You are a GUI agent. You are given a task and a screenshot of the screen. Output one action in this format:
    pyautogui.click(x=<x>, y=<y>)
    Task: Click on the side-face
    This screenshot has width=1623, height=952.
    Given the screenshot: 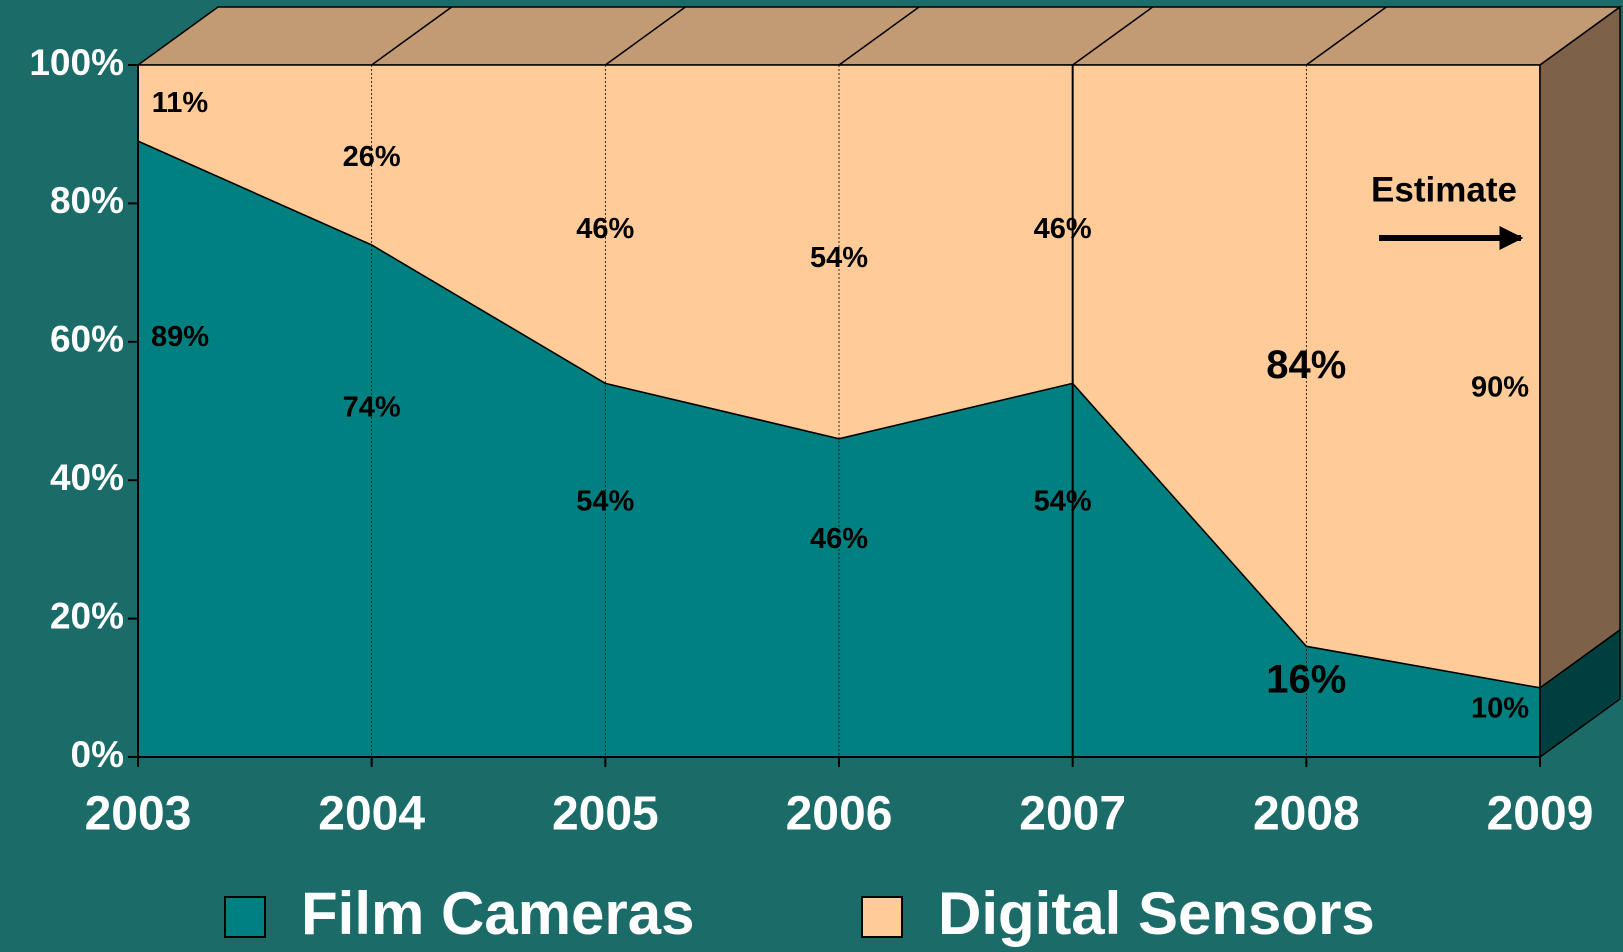 What is the action you would take?
    pyautogui.click(x=1580, y=347)
    